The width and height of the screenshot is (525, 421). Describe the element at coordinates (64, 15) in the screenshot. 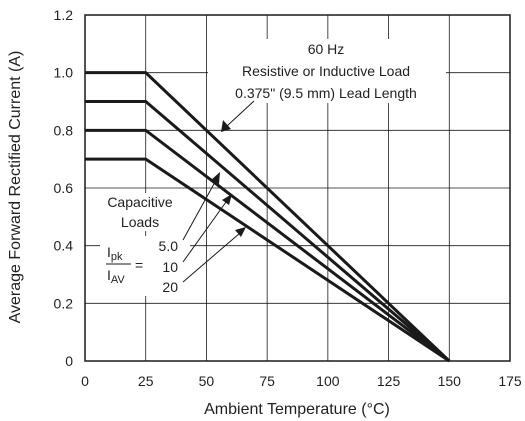

I see `y-tick-label: 1.2` at that location.